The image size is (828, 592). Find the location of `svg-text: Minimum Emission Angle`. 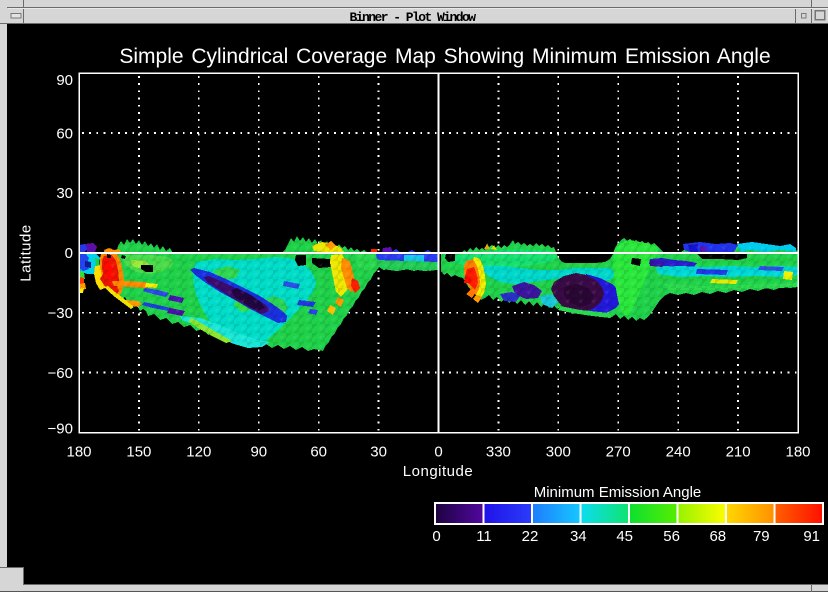

svg-text: Minimum Emission Angle is located at coordinates (618, 492).